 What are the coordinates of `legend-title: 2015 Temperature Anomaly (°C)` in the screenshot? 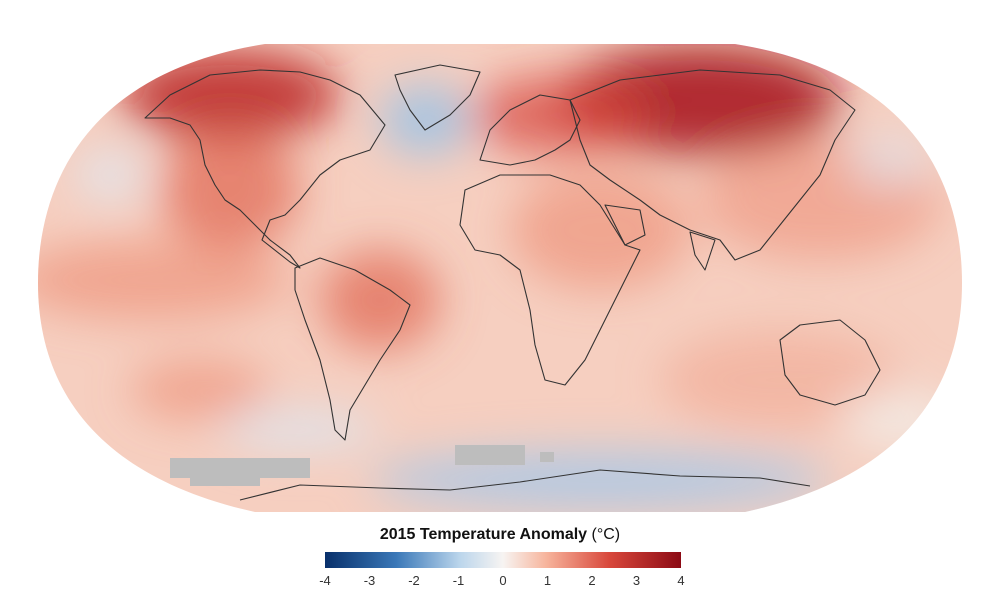 It's located at (500, 535).